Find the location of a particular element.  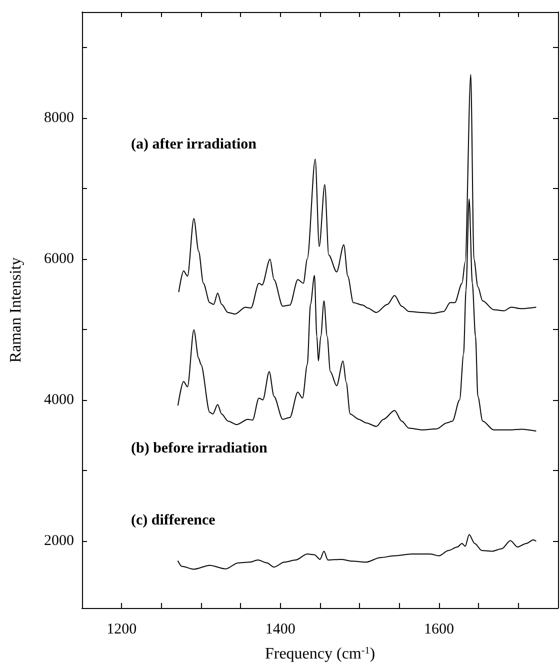

y-tick-label: 2000 is located at coordinates (59, 540).